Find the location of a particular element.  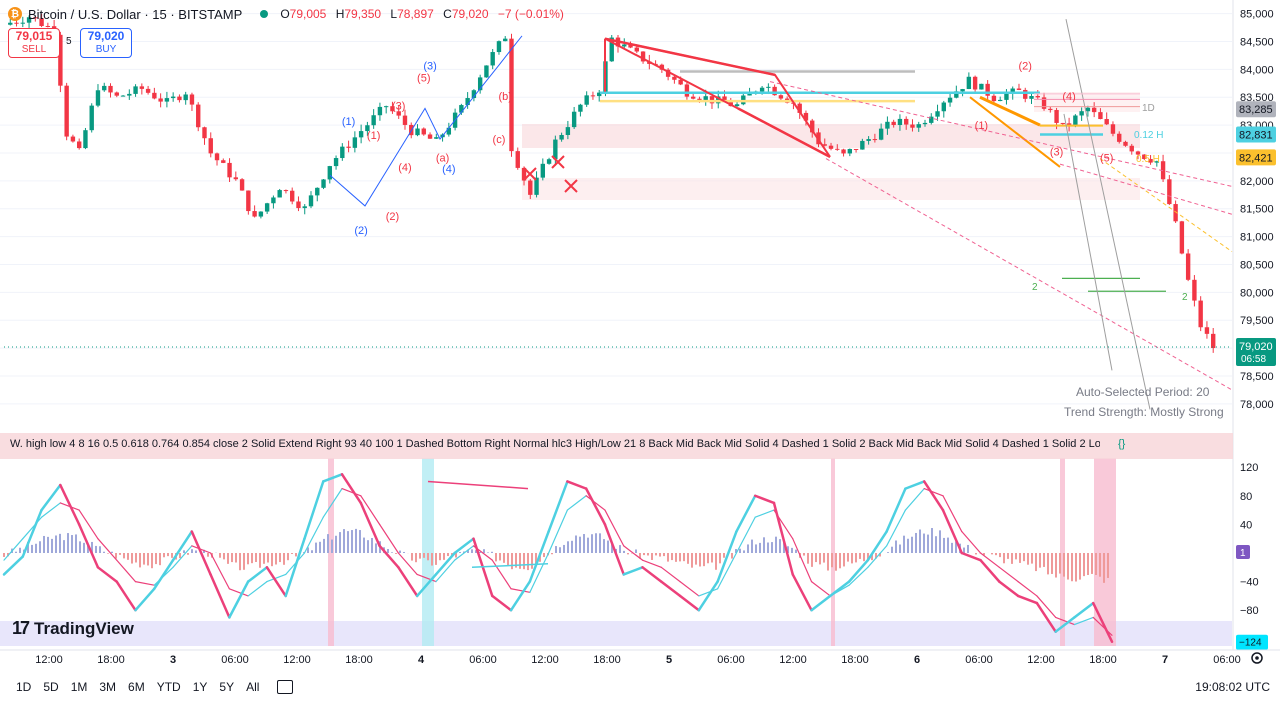

price-tick: 81,000 is located at coordinates (1257, 238).